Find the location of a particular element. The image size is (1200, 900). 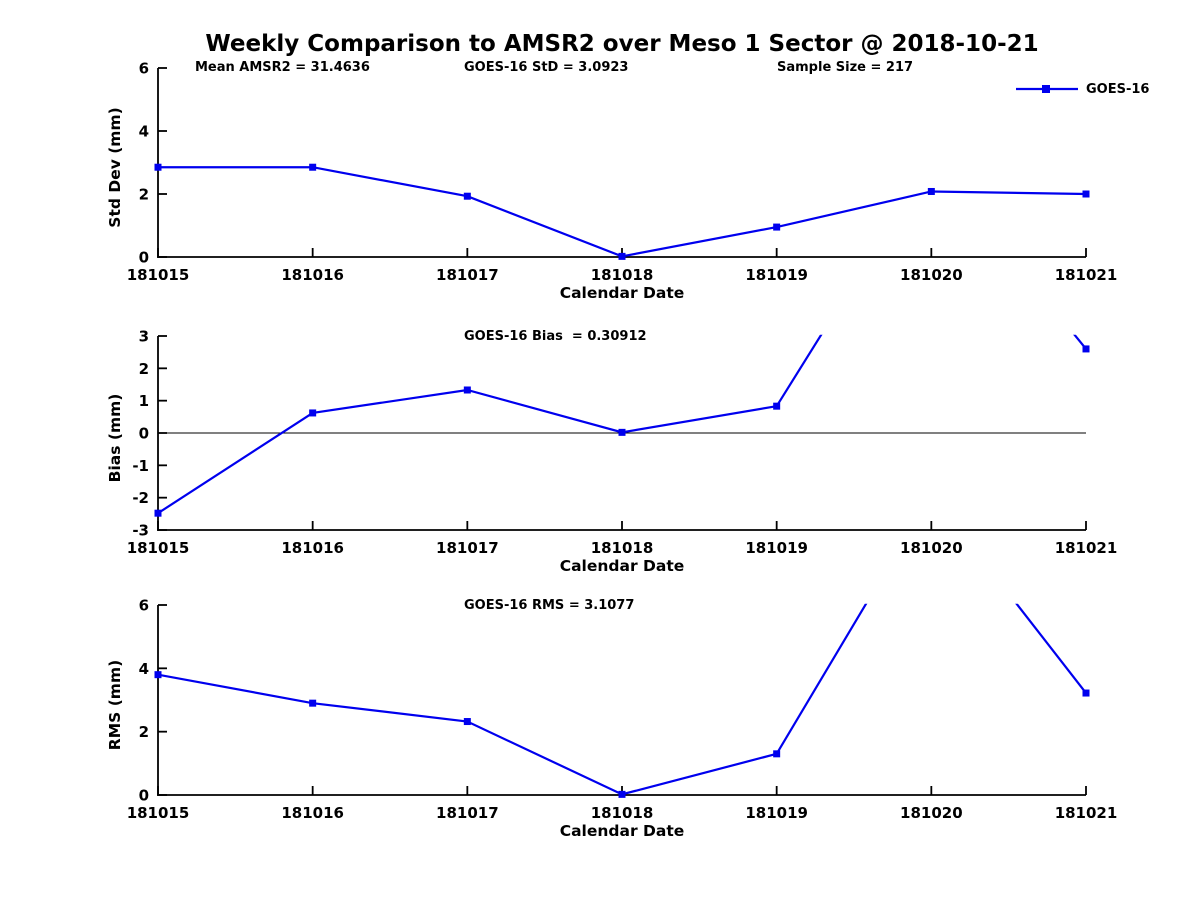

rms-x-tick-label: 181016 is located at coordinates (312, 813).